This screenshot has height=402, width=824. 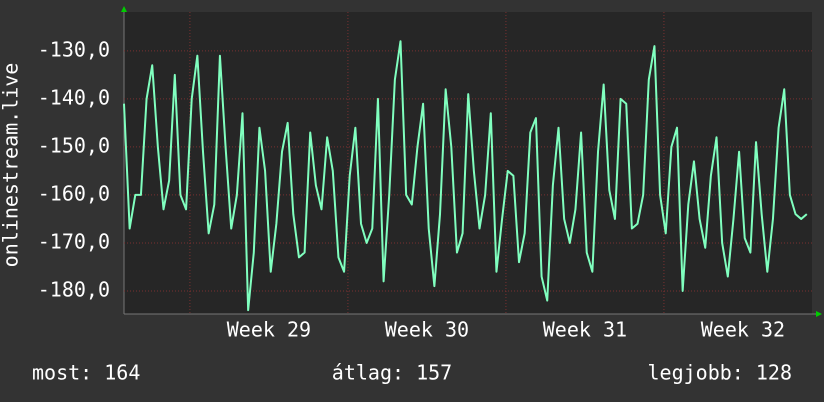 What do you see at coordinates (720, 373) in the screenshot?
I see `footer-text: legjobb: 128` at bounding box center [720, 373].